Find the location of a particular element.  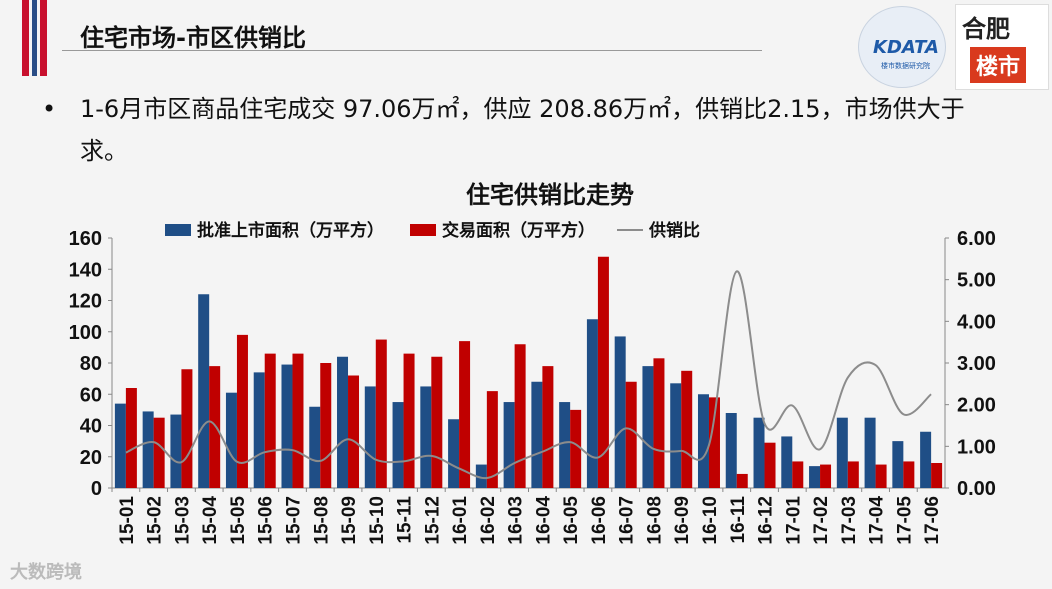

x-tick-label: 15-04 is located at coordinates (210, 520).